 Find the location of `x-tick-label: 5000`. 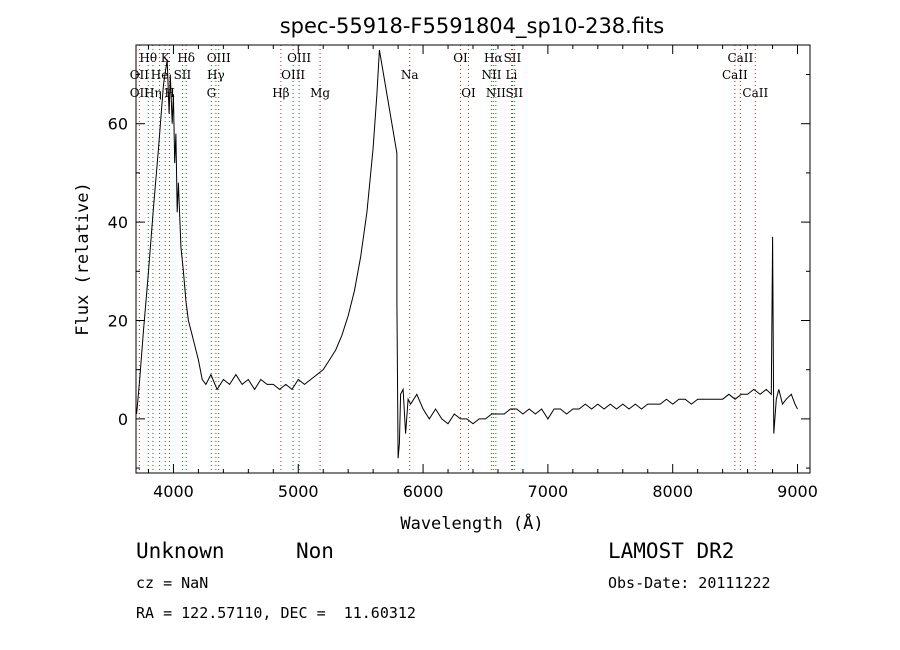

x-tick-label: 5000 is located at coordinates (298, 491).